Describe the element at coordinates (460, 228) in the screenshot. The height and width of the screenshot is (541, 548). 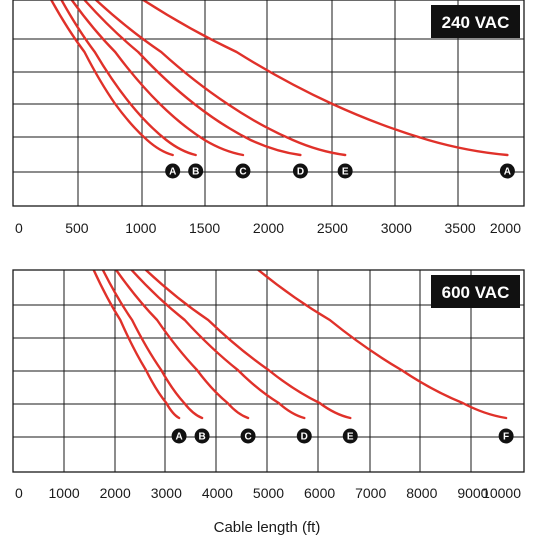
I see `x-tick-label: 3500` at that location.